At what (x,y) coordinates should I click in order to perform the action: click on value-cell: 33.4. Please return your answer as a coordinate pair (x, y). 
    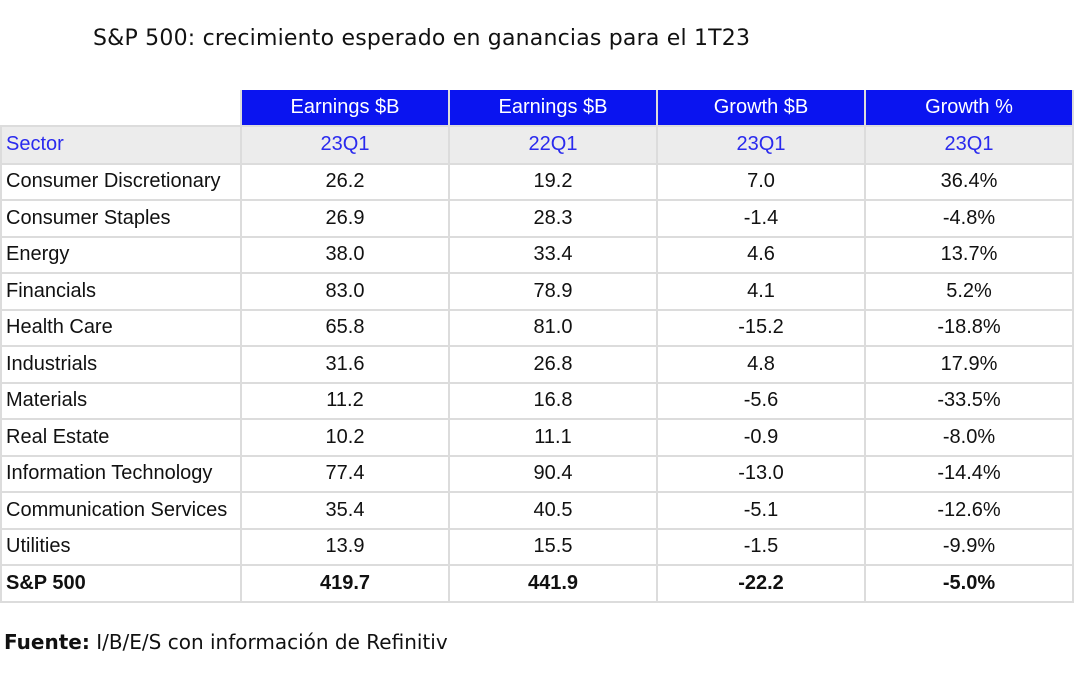
    Looking at the image, I should click on (553, 254).